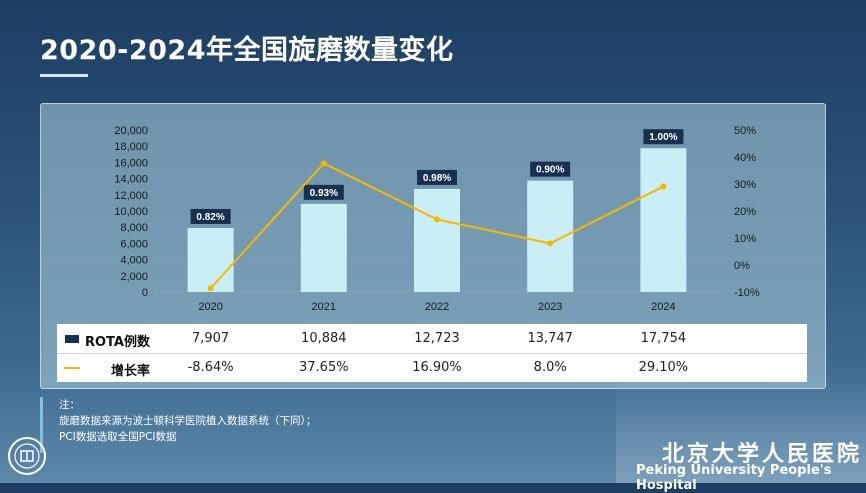 The height and width of the screenshot is (493, 866). I want to click on bar-data-label: 0.82%, so click(210, 217).